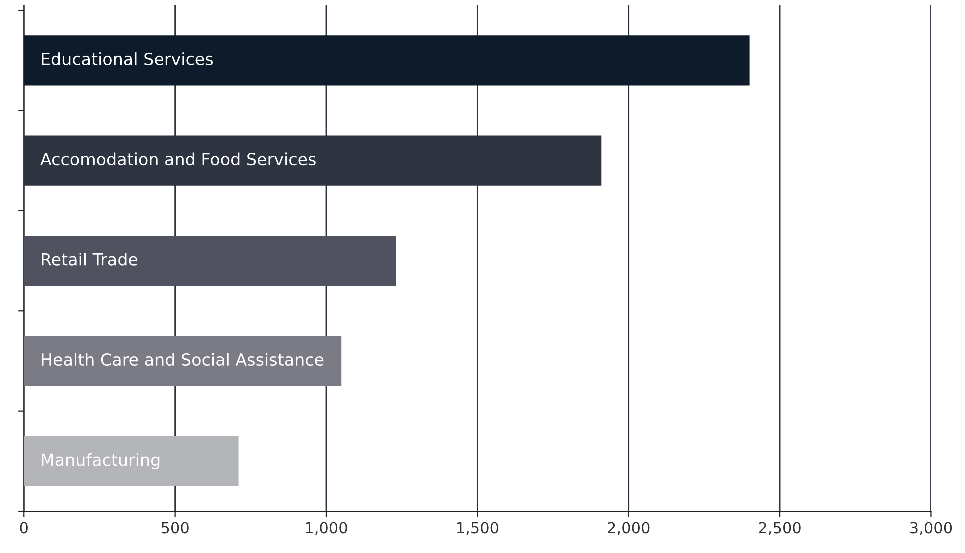  Describe the element at coordinates (24, 528) in the screenshot. I see `x-tick-label: 0` at that location.